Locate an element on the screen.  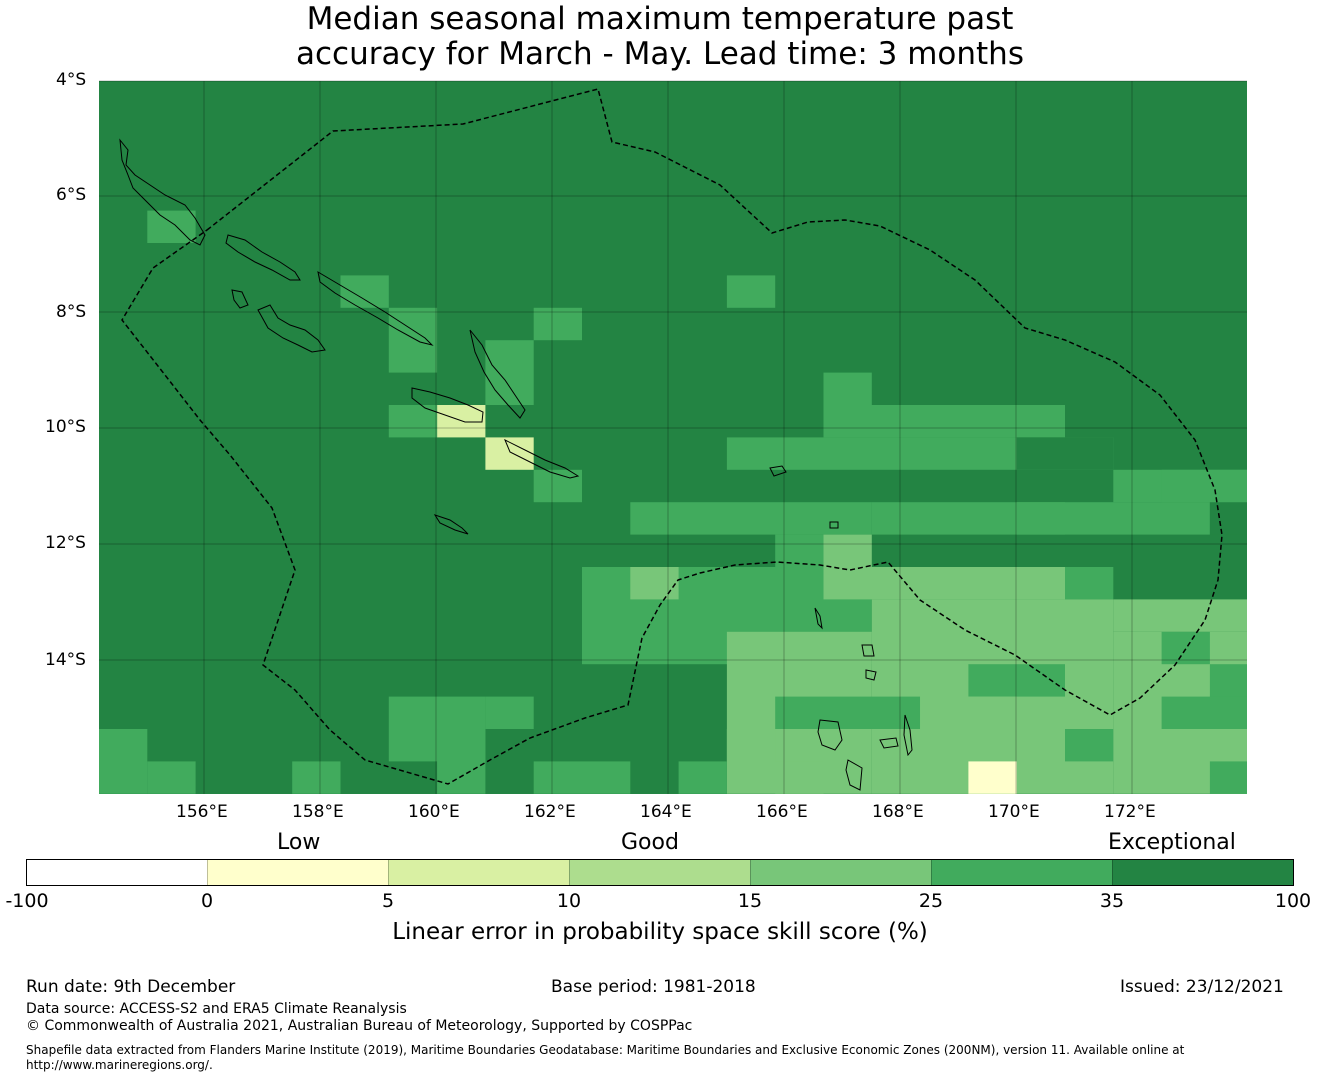
base-period: Base period: 1981-2018 is located at coordinates (653, 987).